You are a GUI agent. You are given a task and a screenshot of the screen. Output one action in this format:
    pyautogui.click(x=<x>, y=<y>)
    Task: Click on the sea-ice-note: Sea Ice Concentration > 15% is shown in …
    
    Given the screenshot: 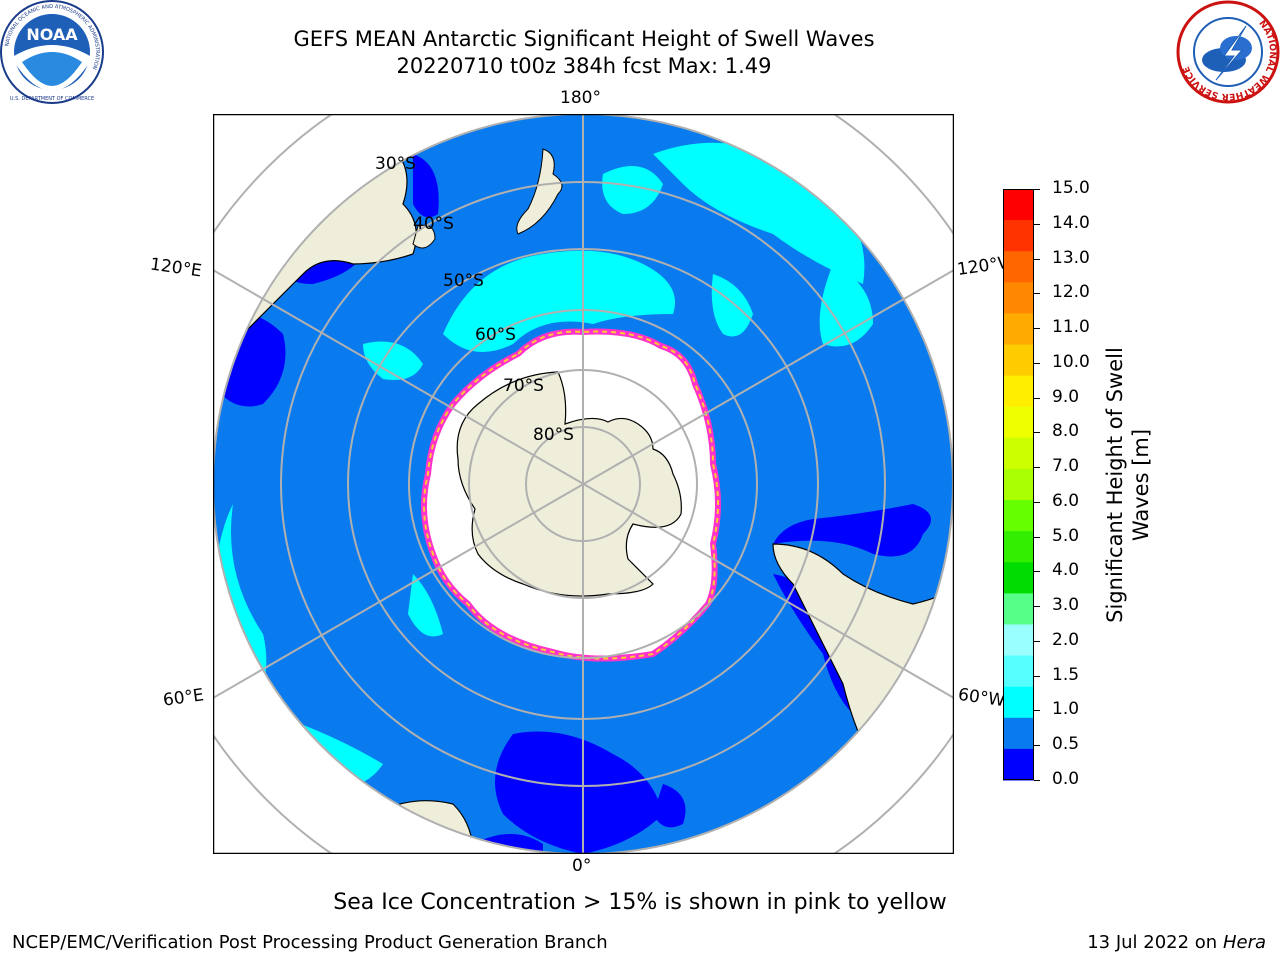 What is the action you would take?
    pyautogui.click(x=640, y=902)
    